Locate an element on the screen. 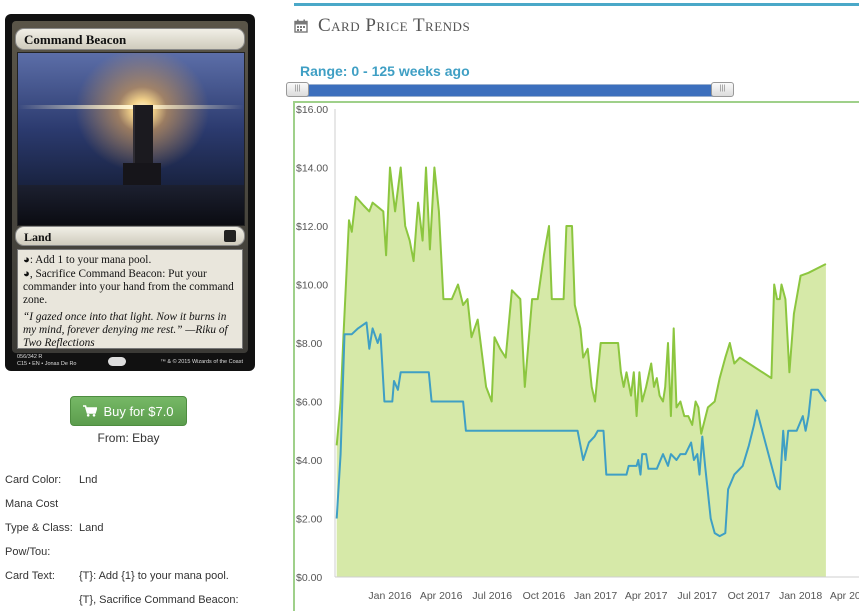 The width and height of the screenshot is (859, 616). buy-button: Buy for $7.0 is located at coordinates (128, 411).